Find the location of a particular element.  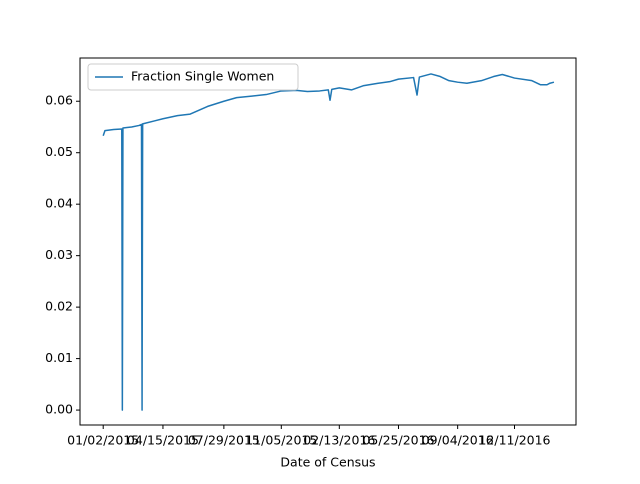

x-tick-label: 04/15/2015 is located at coordinates (163, 440).